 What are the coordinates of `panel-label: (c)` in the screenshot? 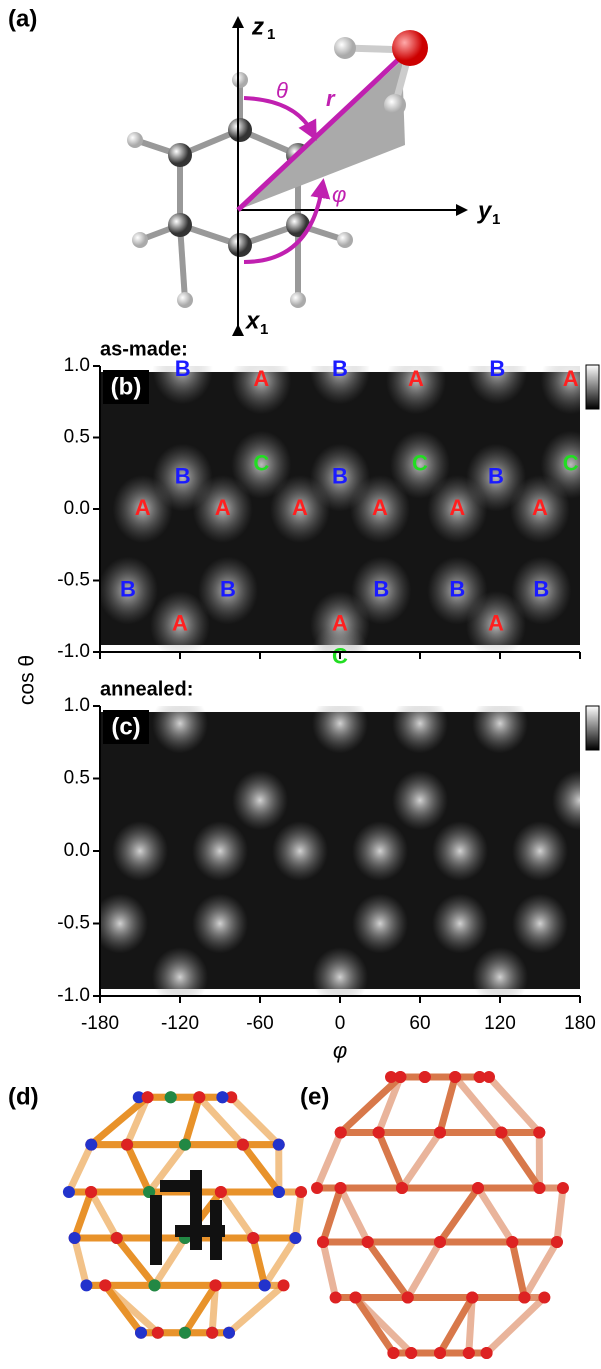 It's located at (125, 726).